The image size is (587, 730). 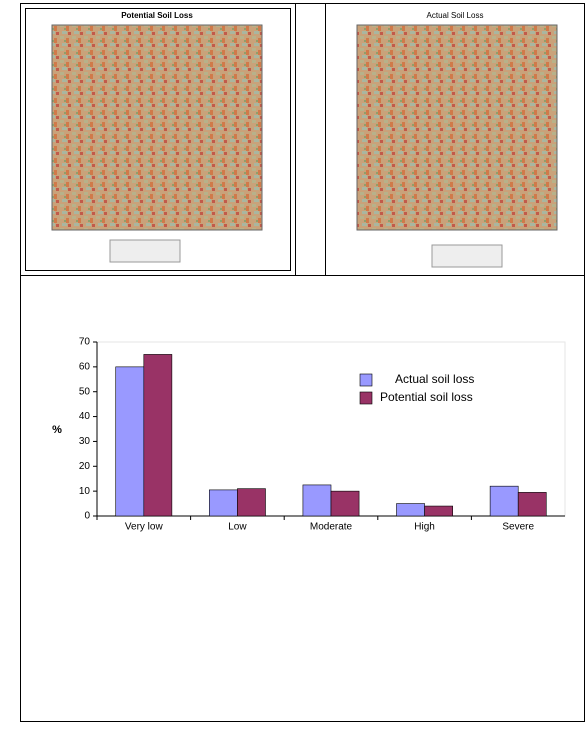 What do you see at coordinates (157, 15) in the screenshot?
I see `map-title: Potential Soil Loss` at bounding box center [157, 15].